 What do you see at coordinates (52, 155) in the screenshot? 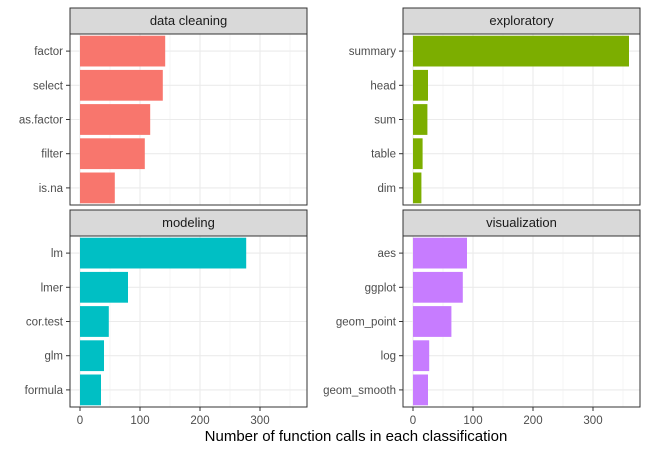
I see `y-tick-label-filter: filter` at bounding box center [52, 155].